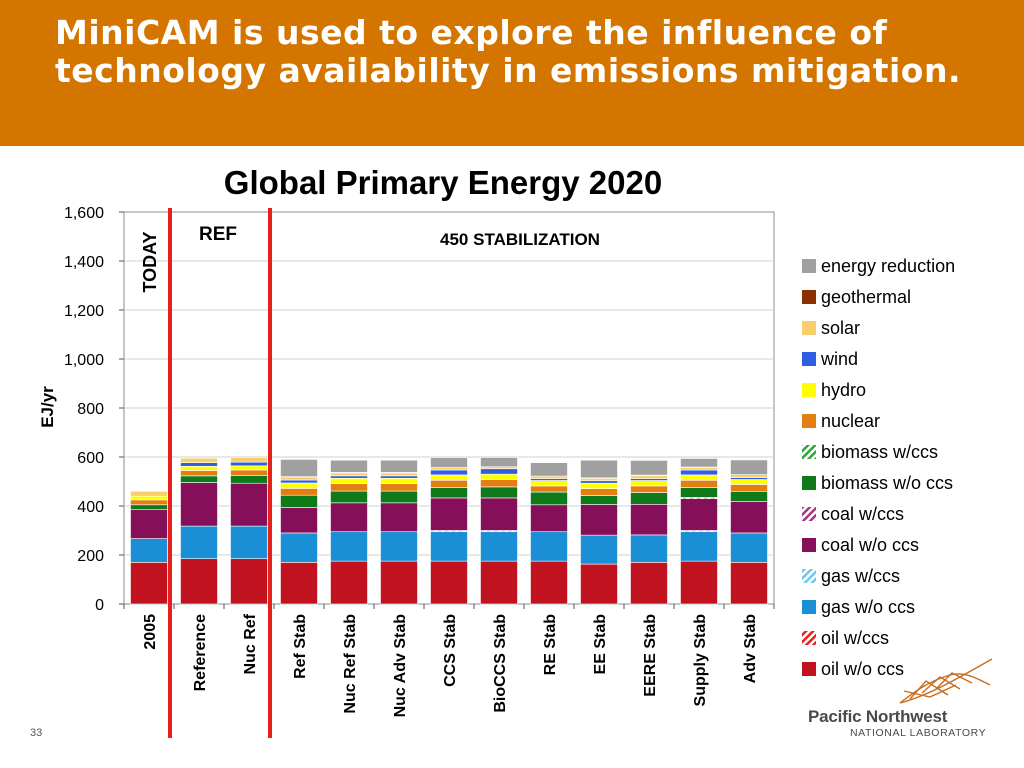  Describe the element at coordinates (84, 262) in the screenshot. I see `y-tick-label: 1,400` at that location.